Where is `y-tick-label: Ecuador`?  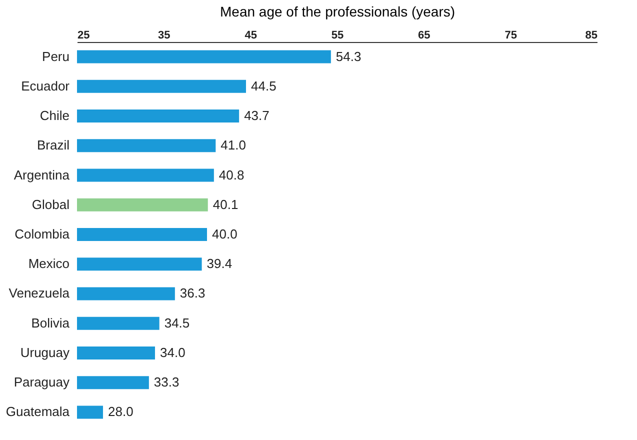
y-tick-label: Ecuador is located at coordinates (45, 86).